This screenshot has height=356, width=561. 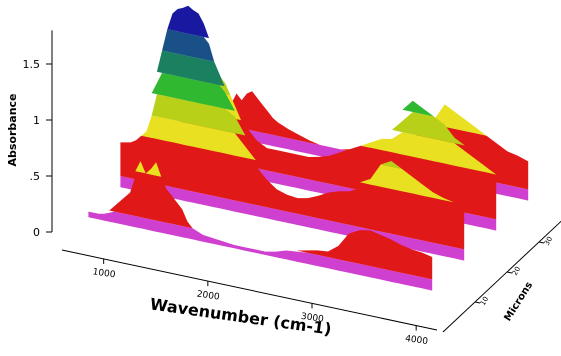 I want to click on x-tick-label: 2000, so click(x=208, y=296).